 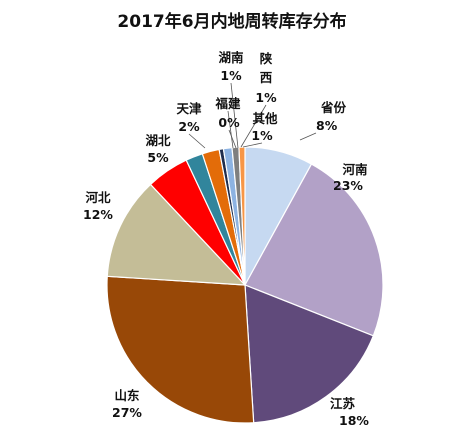 What do you see at coordinates (158, 157) in the screenshot?
I see `slice-percent-label: 5%` at bounding box center [158, 157].